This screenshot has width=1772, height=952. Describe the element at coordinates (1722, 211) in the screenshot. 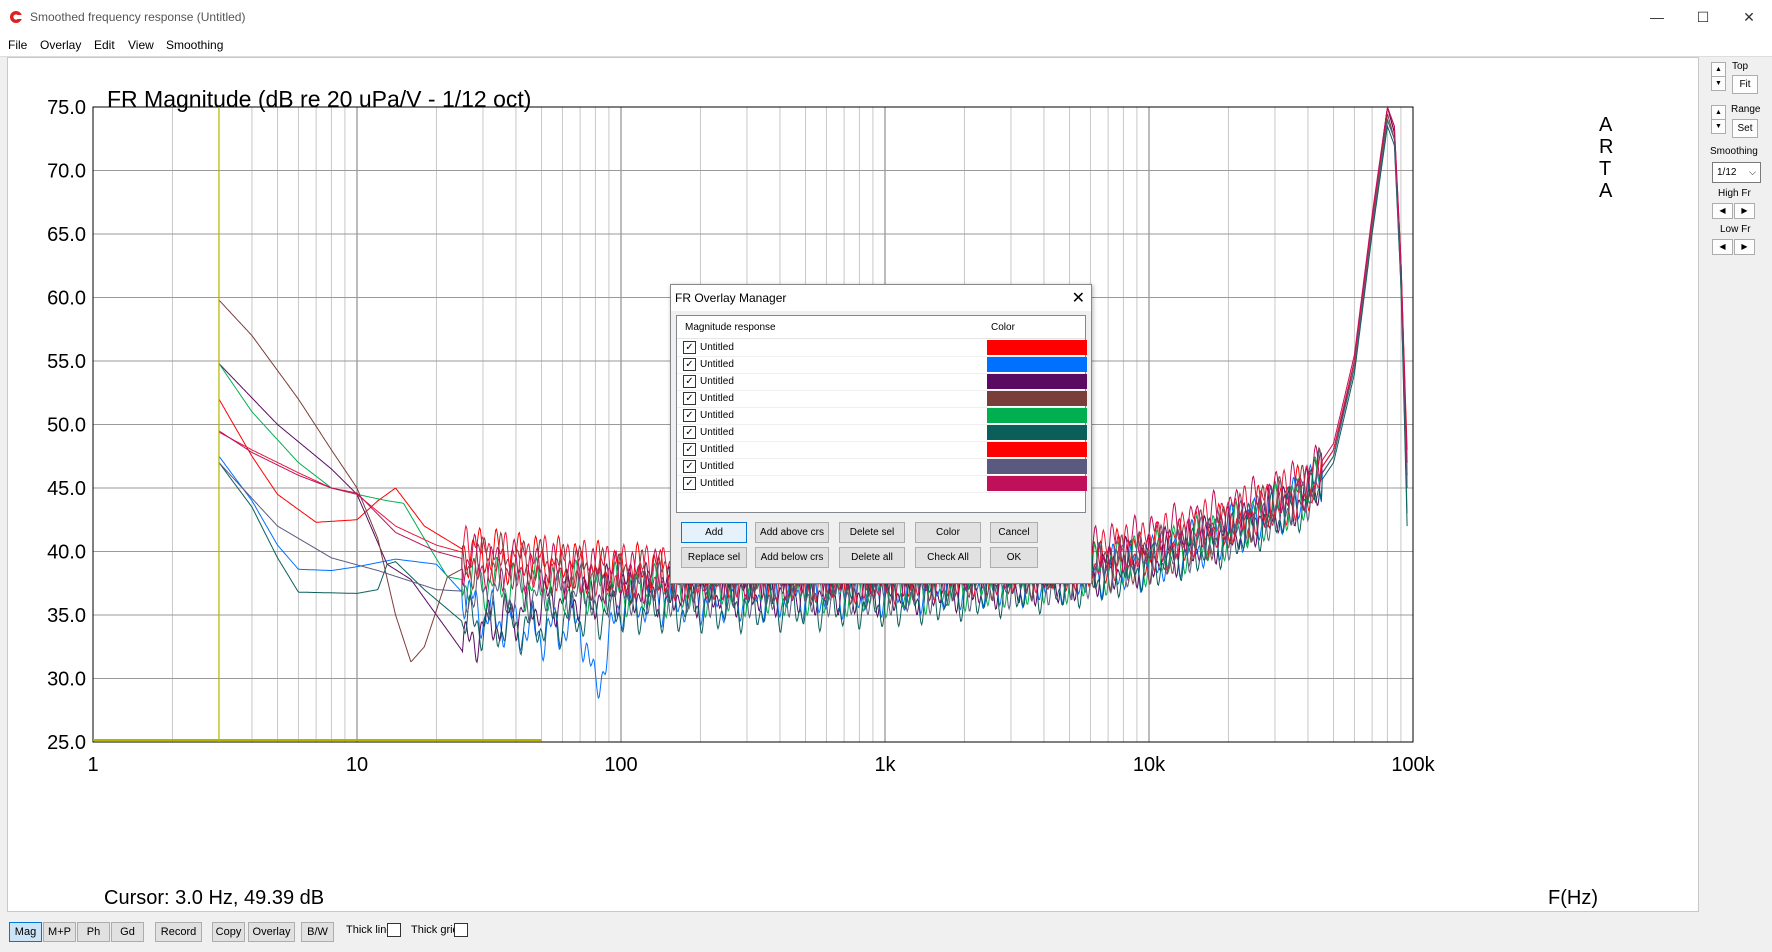

I see `high-fr-left-button: ◀` at that location.